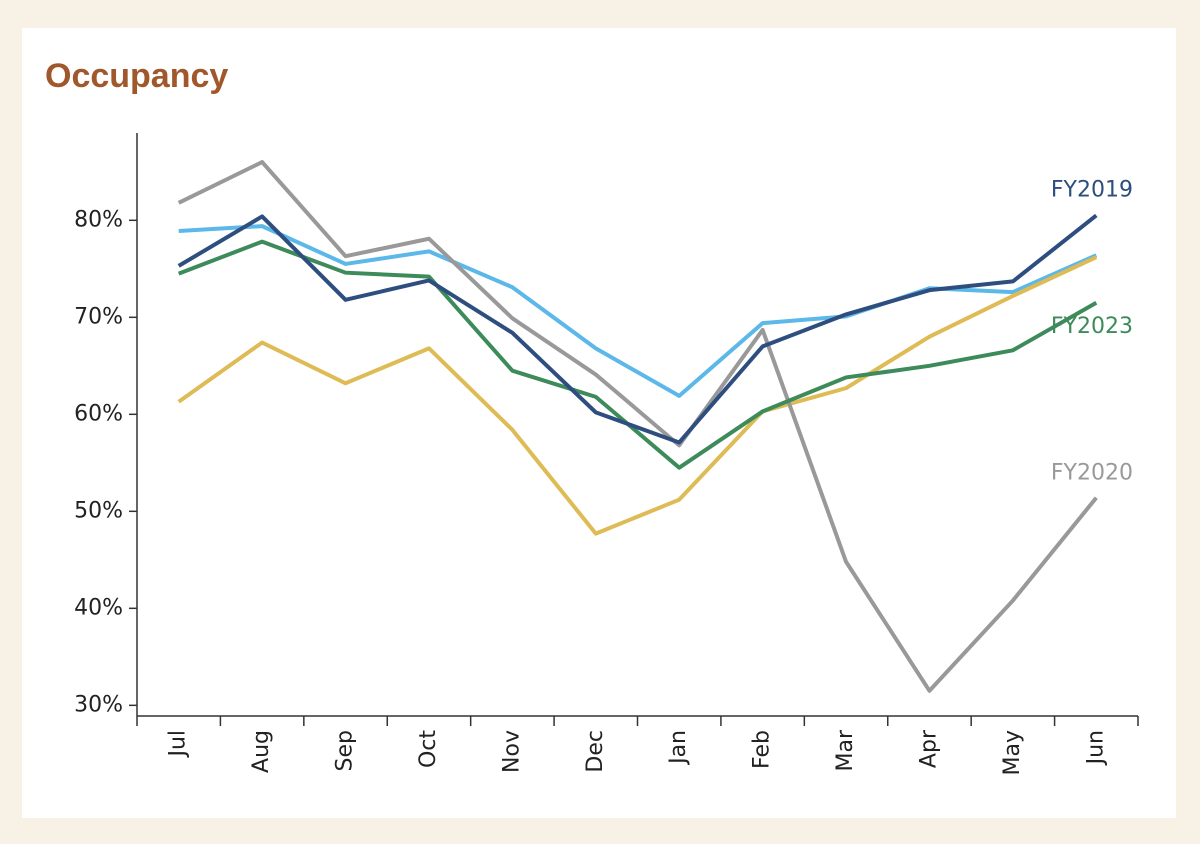  Describe the element at coordinates (136, 76) in the screenshot. I see `chart-title: Occupancy` at that location.